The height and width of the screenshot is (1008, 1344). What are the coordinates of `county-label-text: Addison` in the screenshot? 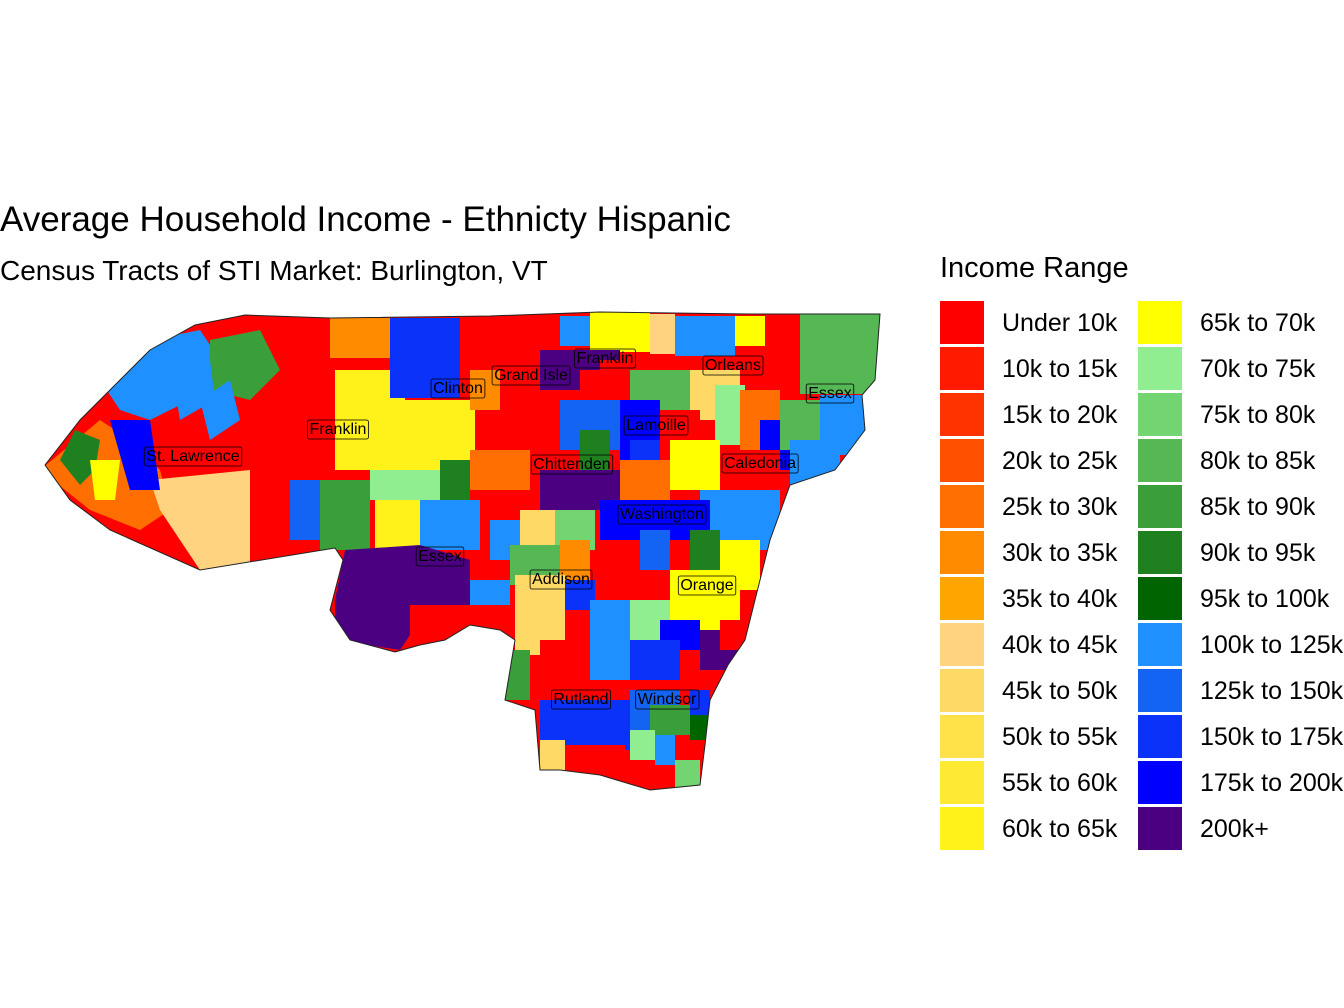 It's located at (561, 579).